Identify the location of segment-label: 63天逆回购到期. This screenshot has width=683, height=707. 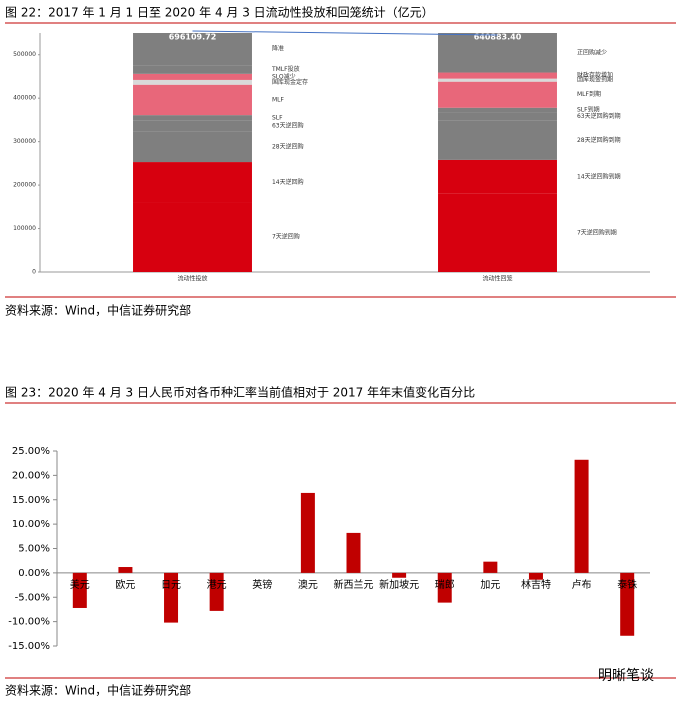
(599, 116).